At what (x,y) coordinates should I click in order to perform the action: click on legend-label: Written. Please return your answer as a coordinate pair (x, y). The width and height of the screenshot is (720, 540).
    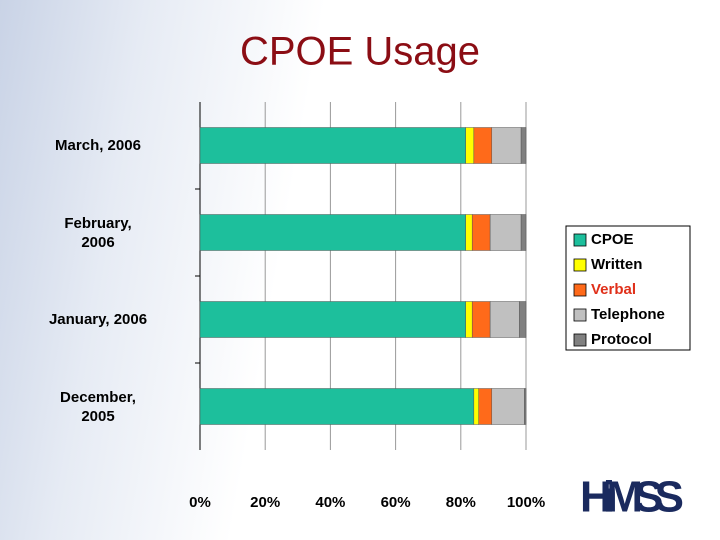
    Looking at the image, I should click on (616, 264).